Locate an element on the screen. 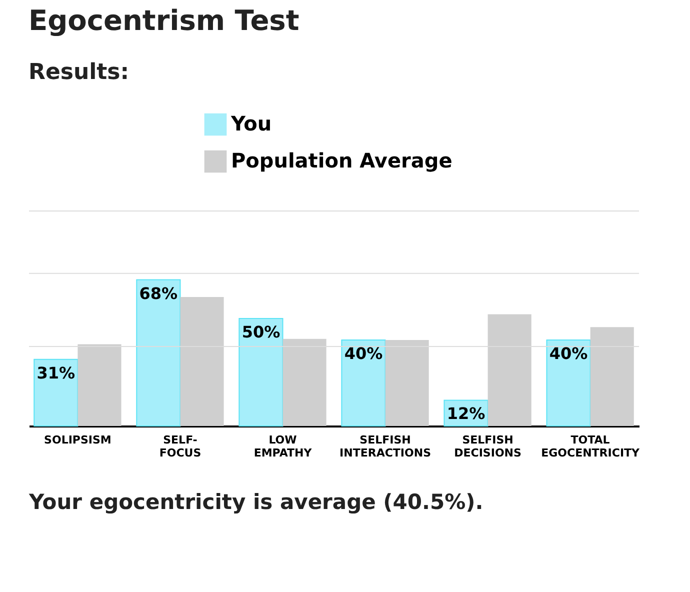 The image size is (690, 592). data-label: 68% is located at coordinates (158, 293).